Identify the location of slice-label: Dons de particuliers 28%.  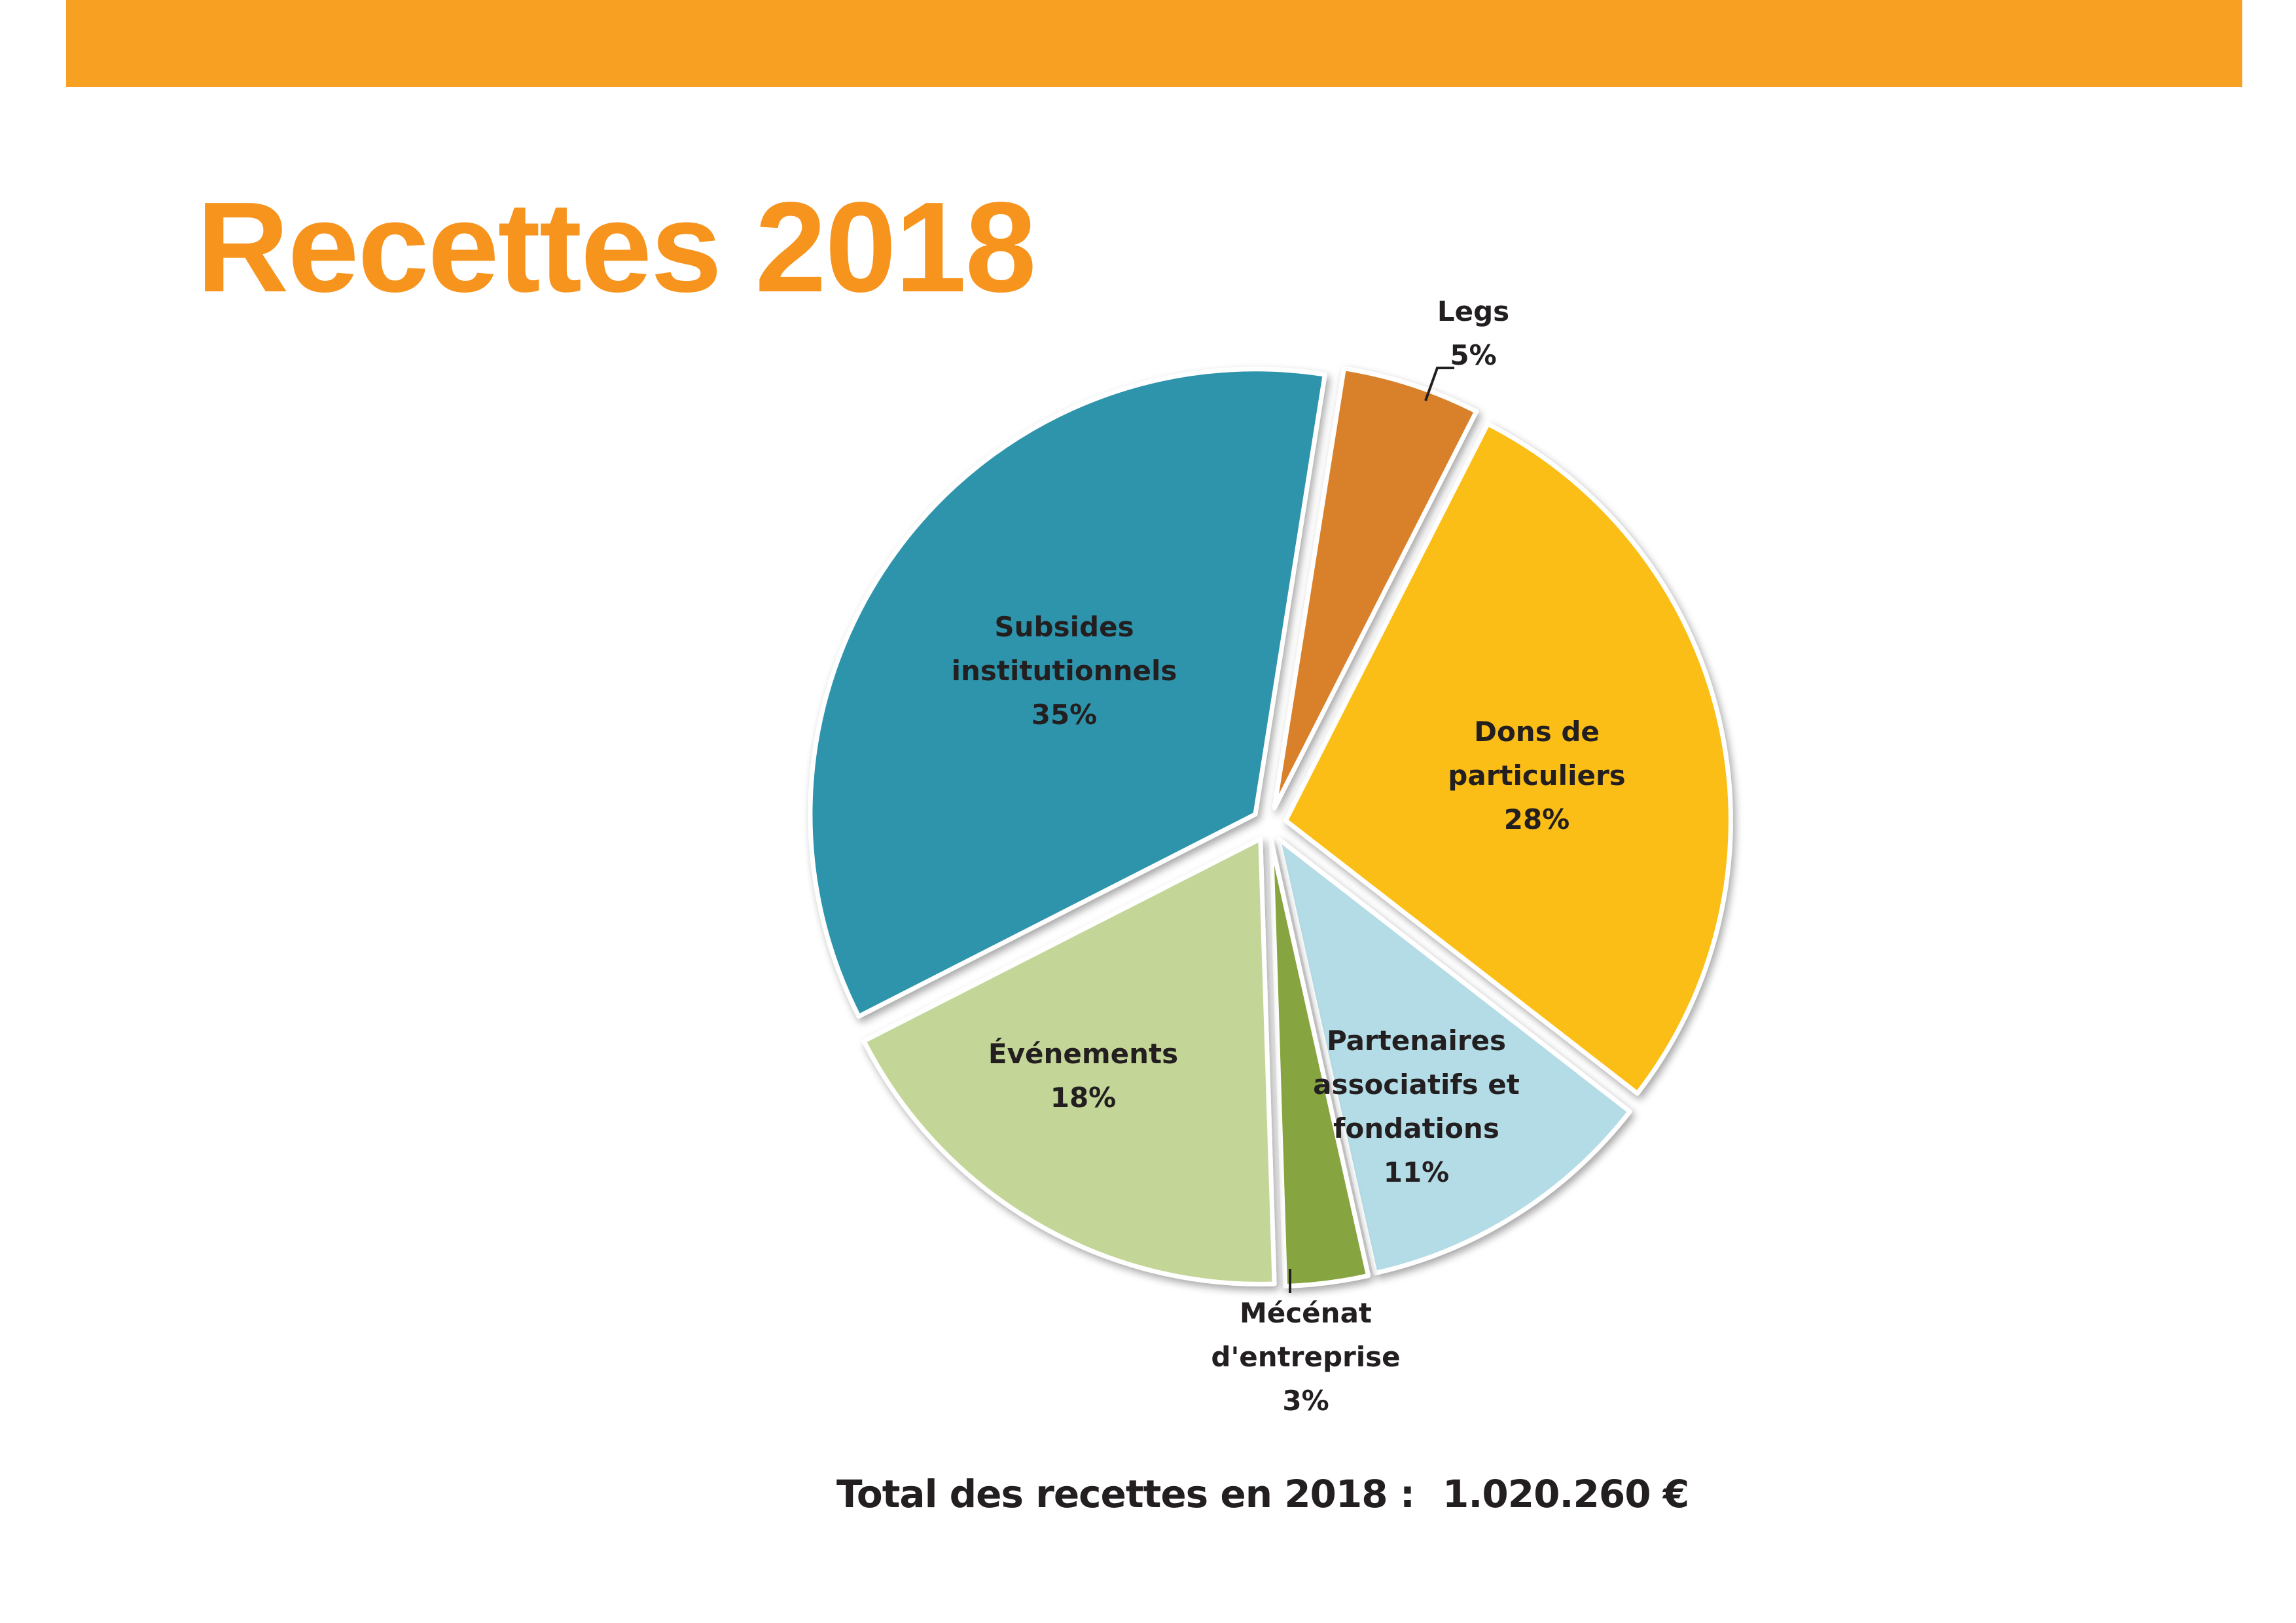
(1536, 775).